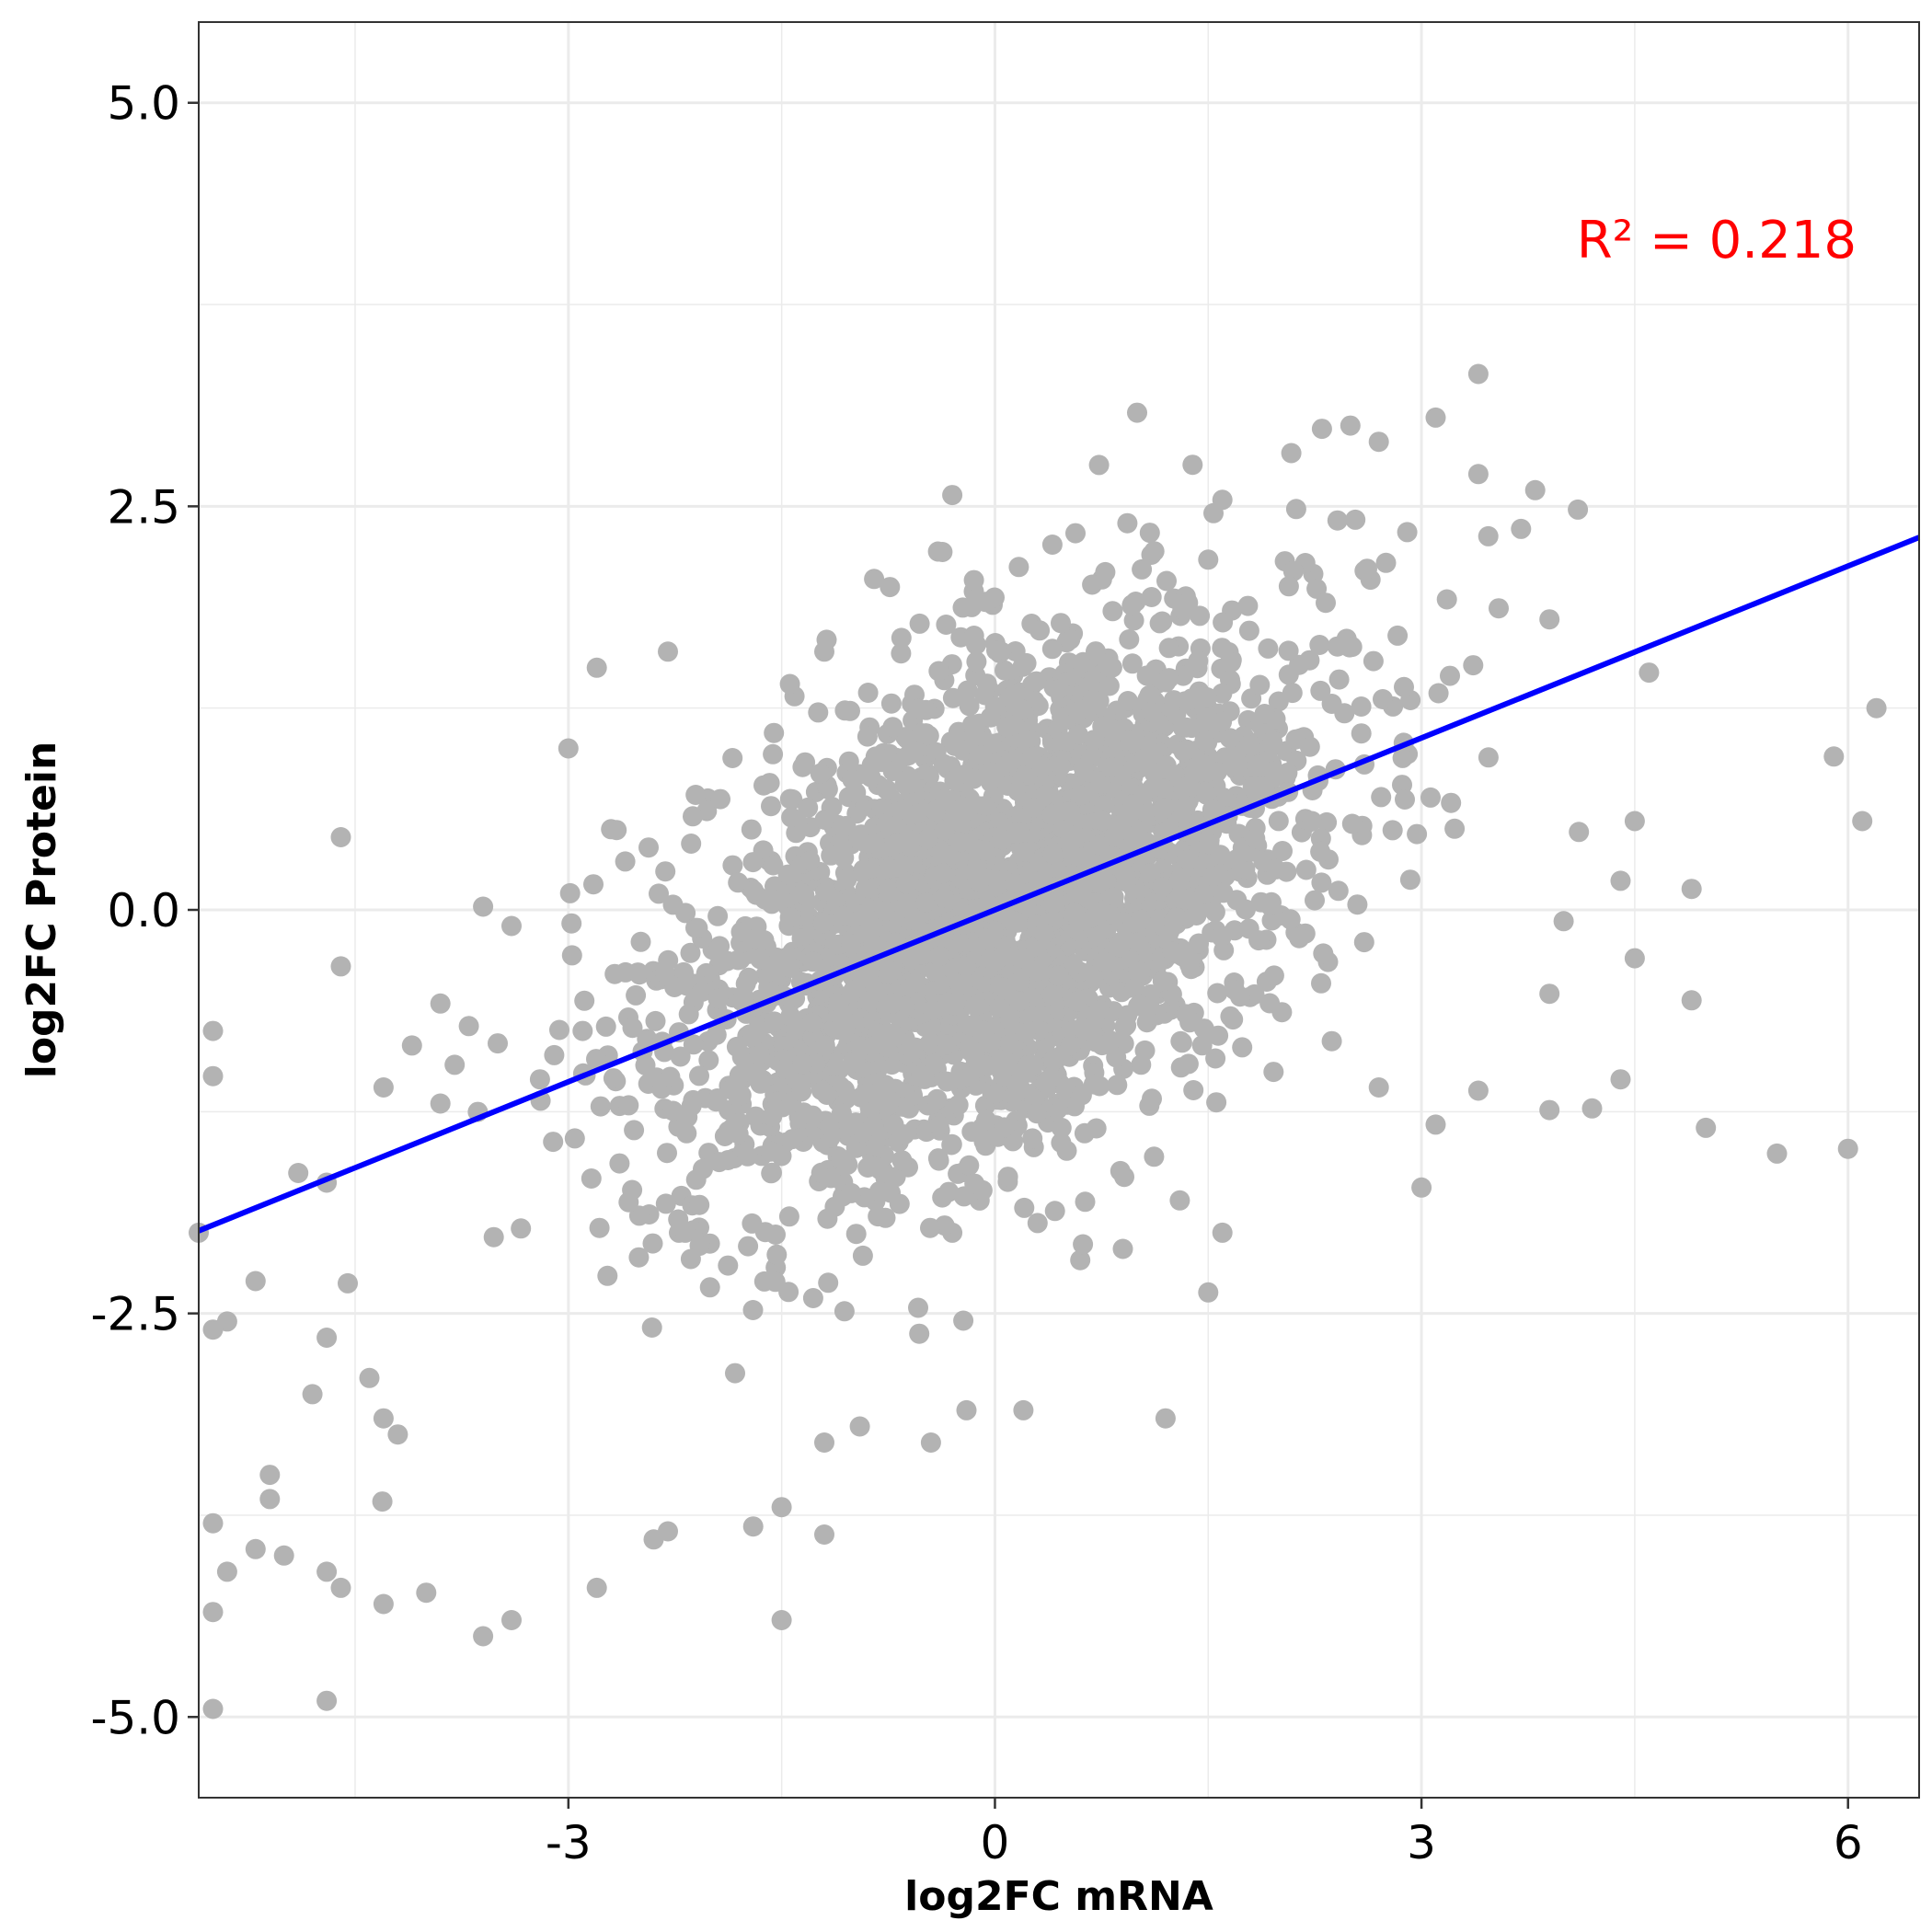  What do you see at coordinates (1848, 1842) in the screenshot?
I see `x-tick-label: 6` at bounding box center [1848, 1842].